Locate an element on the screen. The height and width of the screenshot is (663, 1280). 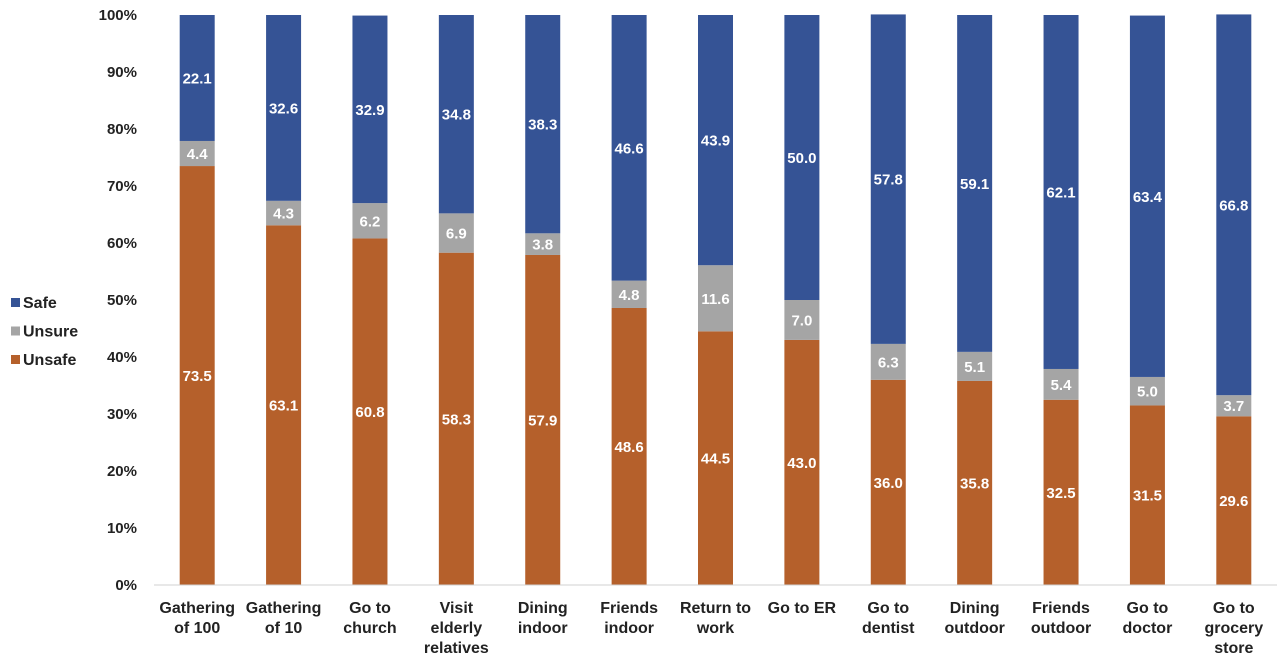
category-label-line: Go to ER is located at coordinates (802, 608).